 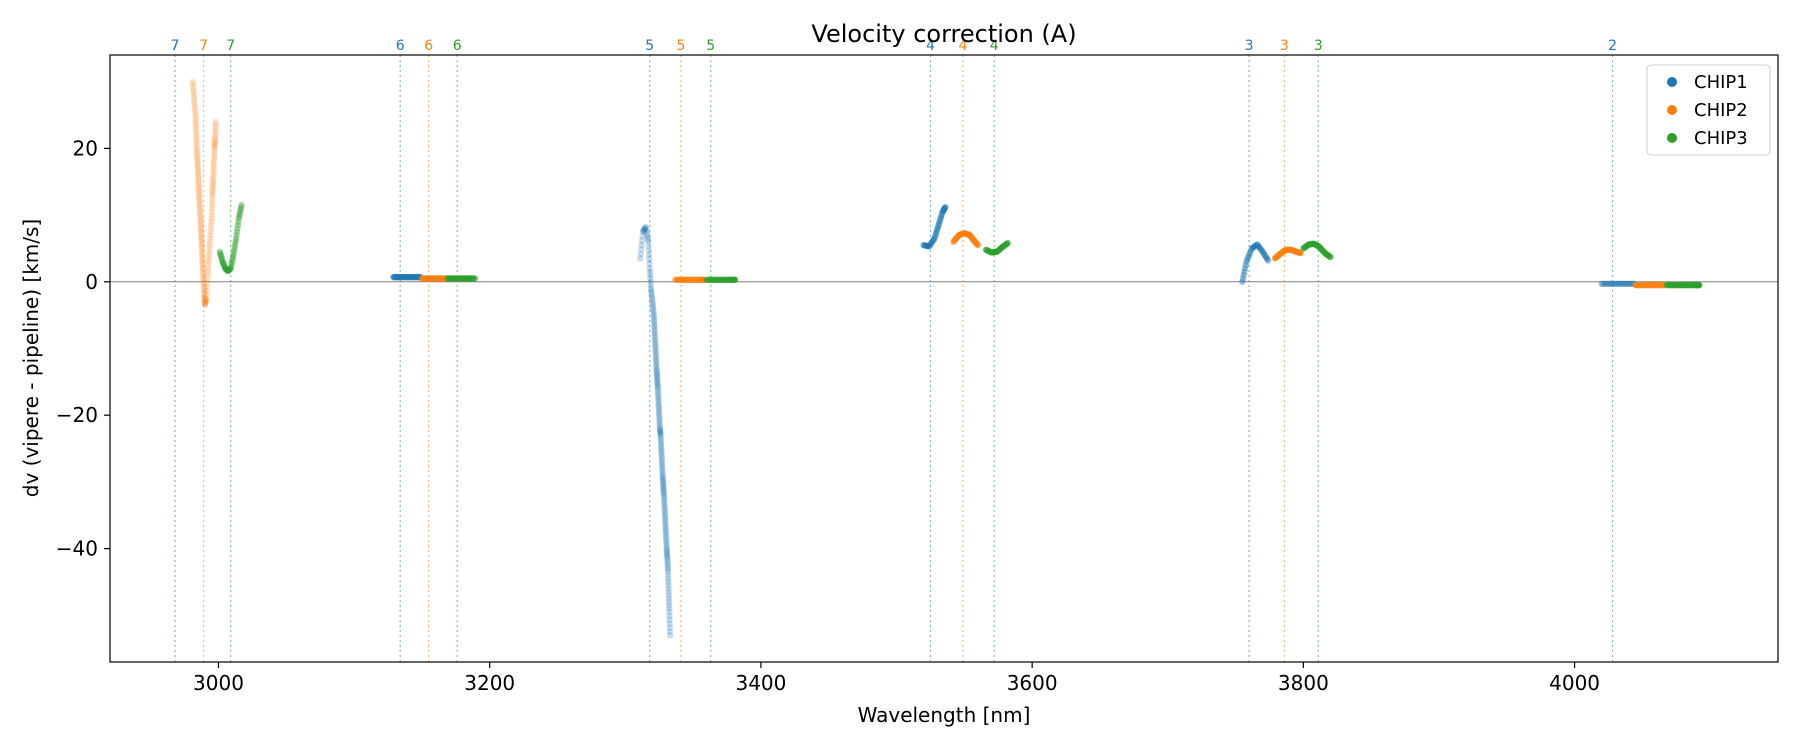 I want to click on order-label-7-chip2: 7, so click(x=203, y=46).